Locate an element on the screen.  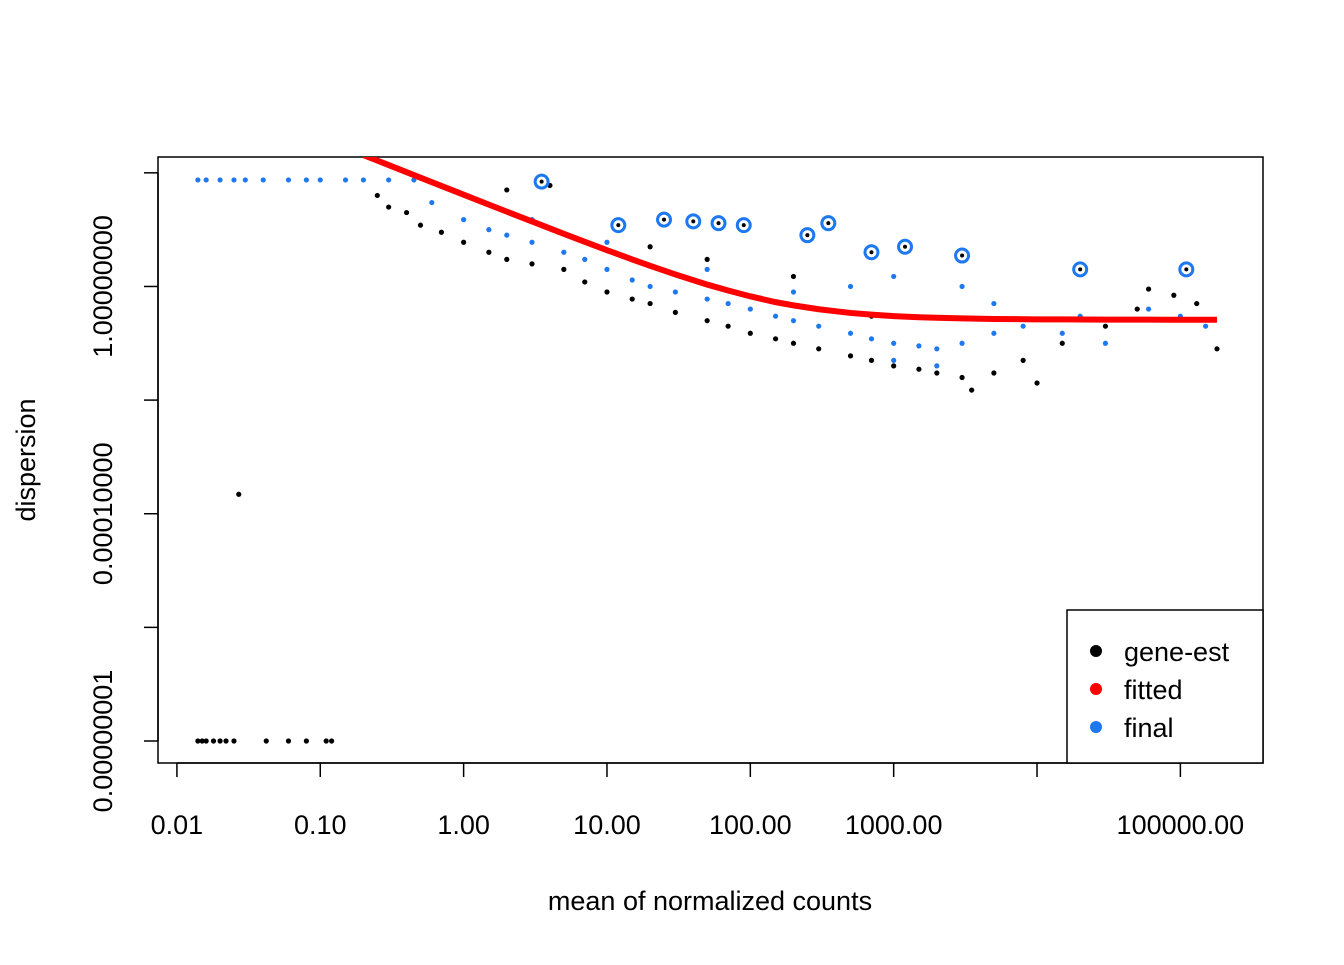
legend-marker is located at coordinates (1096, 727).